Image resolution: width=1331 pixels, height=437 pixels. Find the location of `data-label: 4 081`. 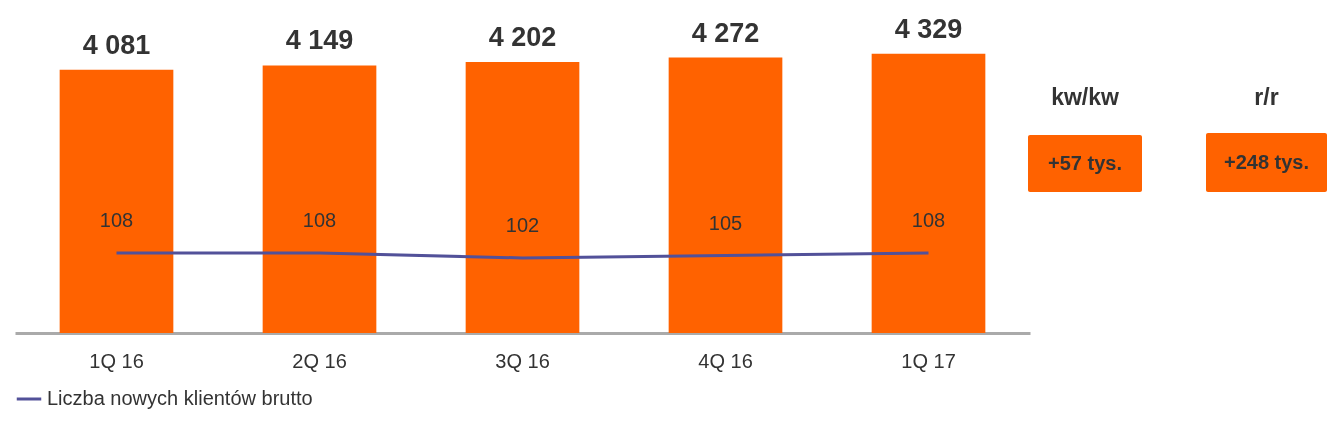

data-label: 4 081 is located at coordinates (116, 44).